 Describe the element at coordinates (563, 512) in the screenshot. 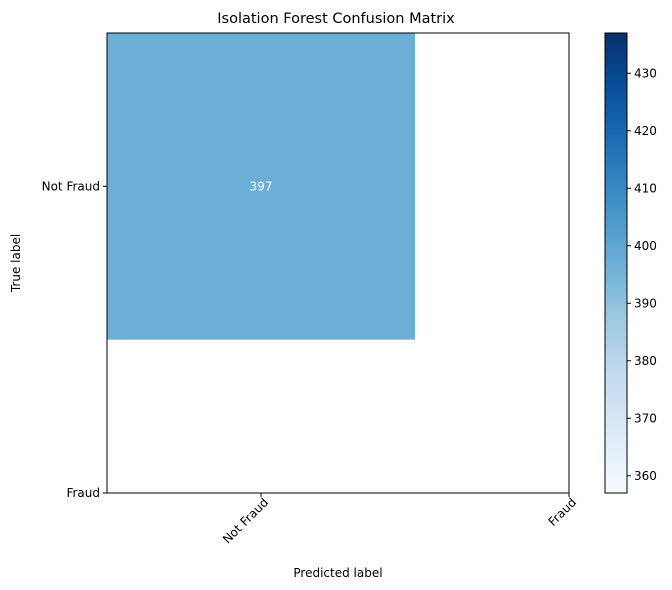

I see `x-tick-label: Fraud` at that location.